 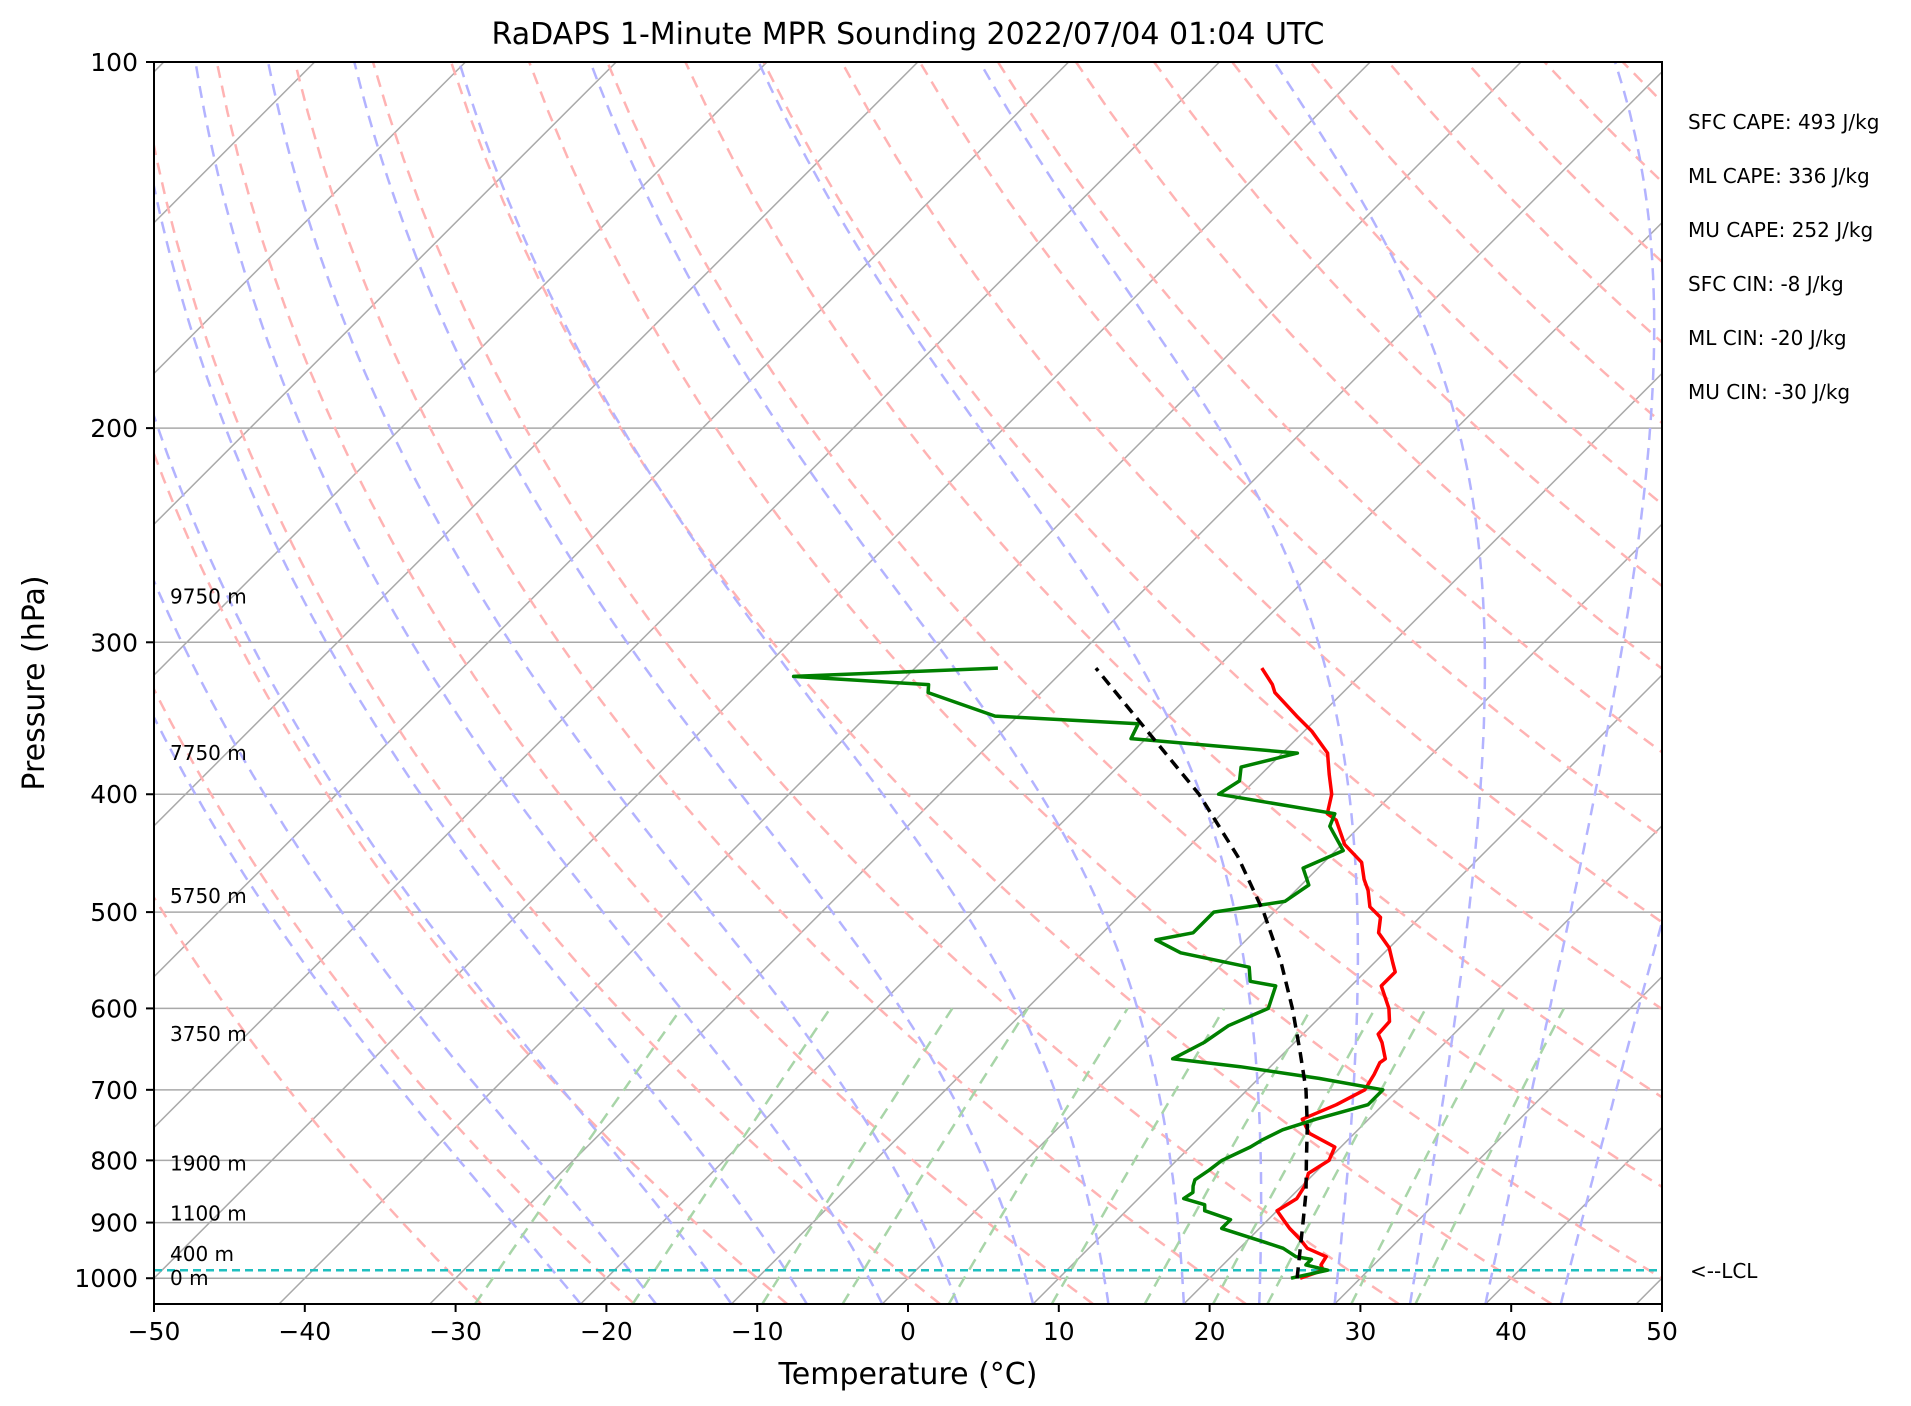 I want to click on x-tick-label: −40, so click(x=304, y=1331).